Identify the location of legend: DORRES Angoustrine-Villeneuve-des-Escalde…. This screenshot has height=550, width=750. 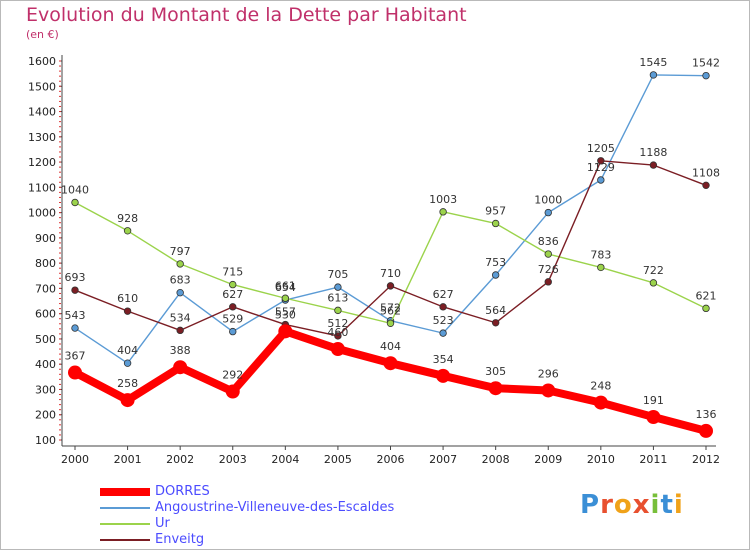
(310, 516).